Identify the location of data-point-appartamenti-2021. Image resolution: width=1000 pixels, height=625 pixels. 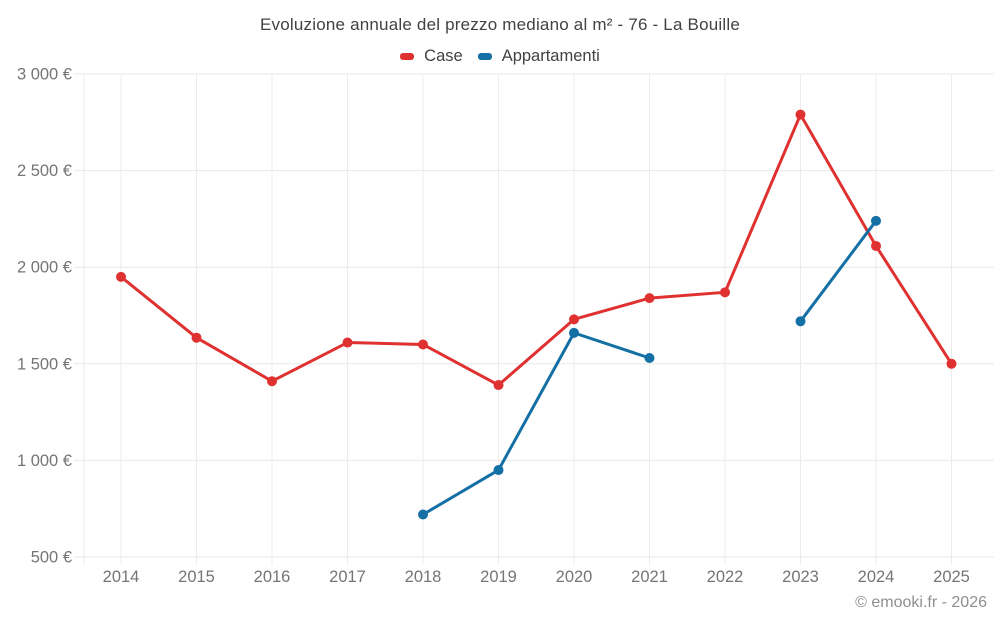
(649, 358).